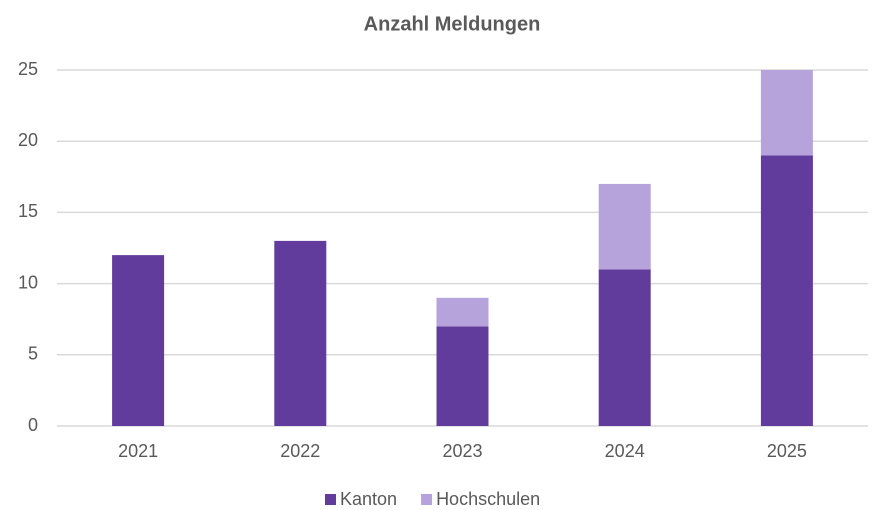 This screenshot has height=510, width=872. What do you see at coordinates (625, 451) in the screenshot?
I see `x-tick-label: 2024` at bounding box center [625, 451].